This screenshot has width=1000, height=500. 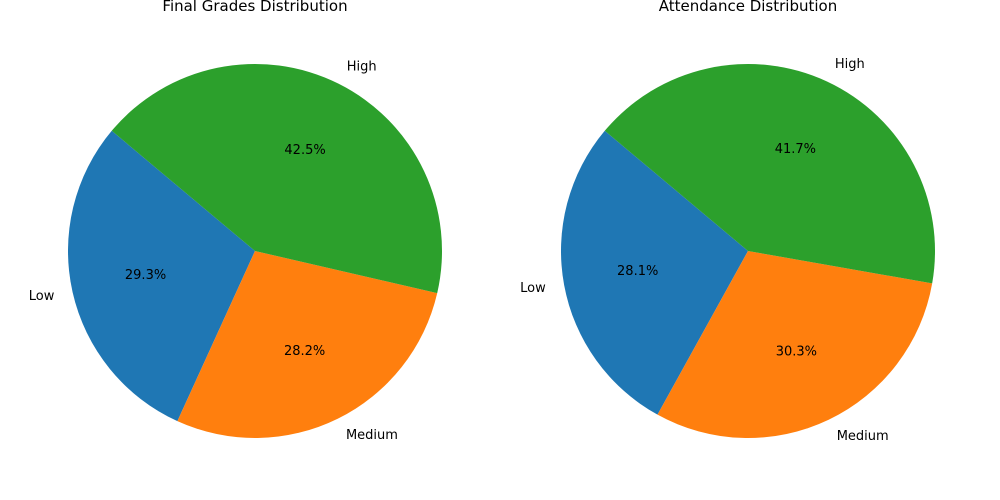 What do you see at coordinates (769, 174) in the screenshot?
I see `attendance-slice-high` at bounding box center [769, 174].